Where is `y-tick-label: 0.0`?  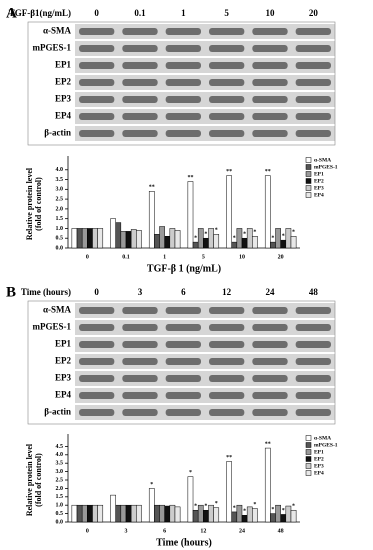
y-tick-label: 0.0 is located at coordinates (60, 522).